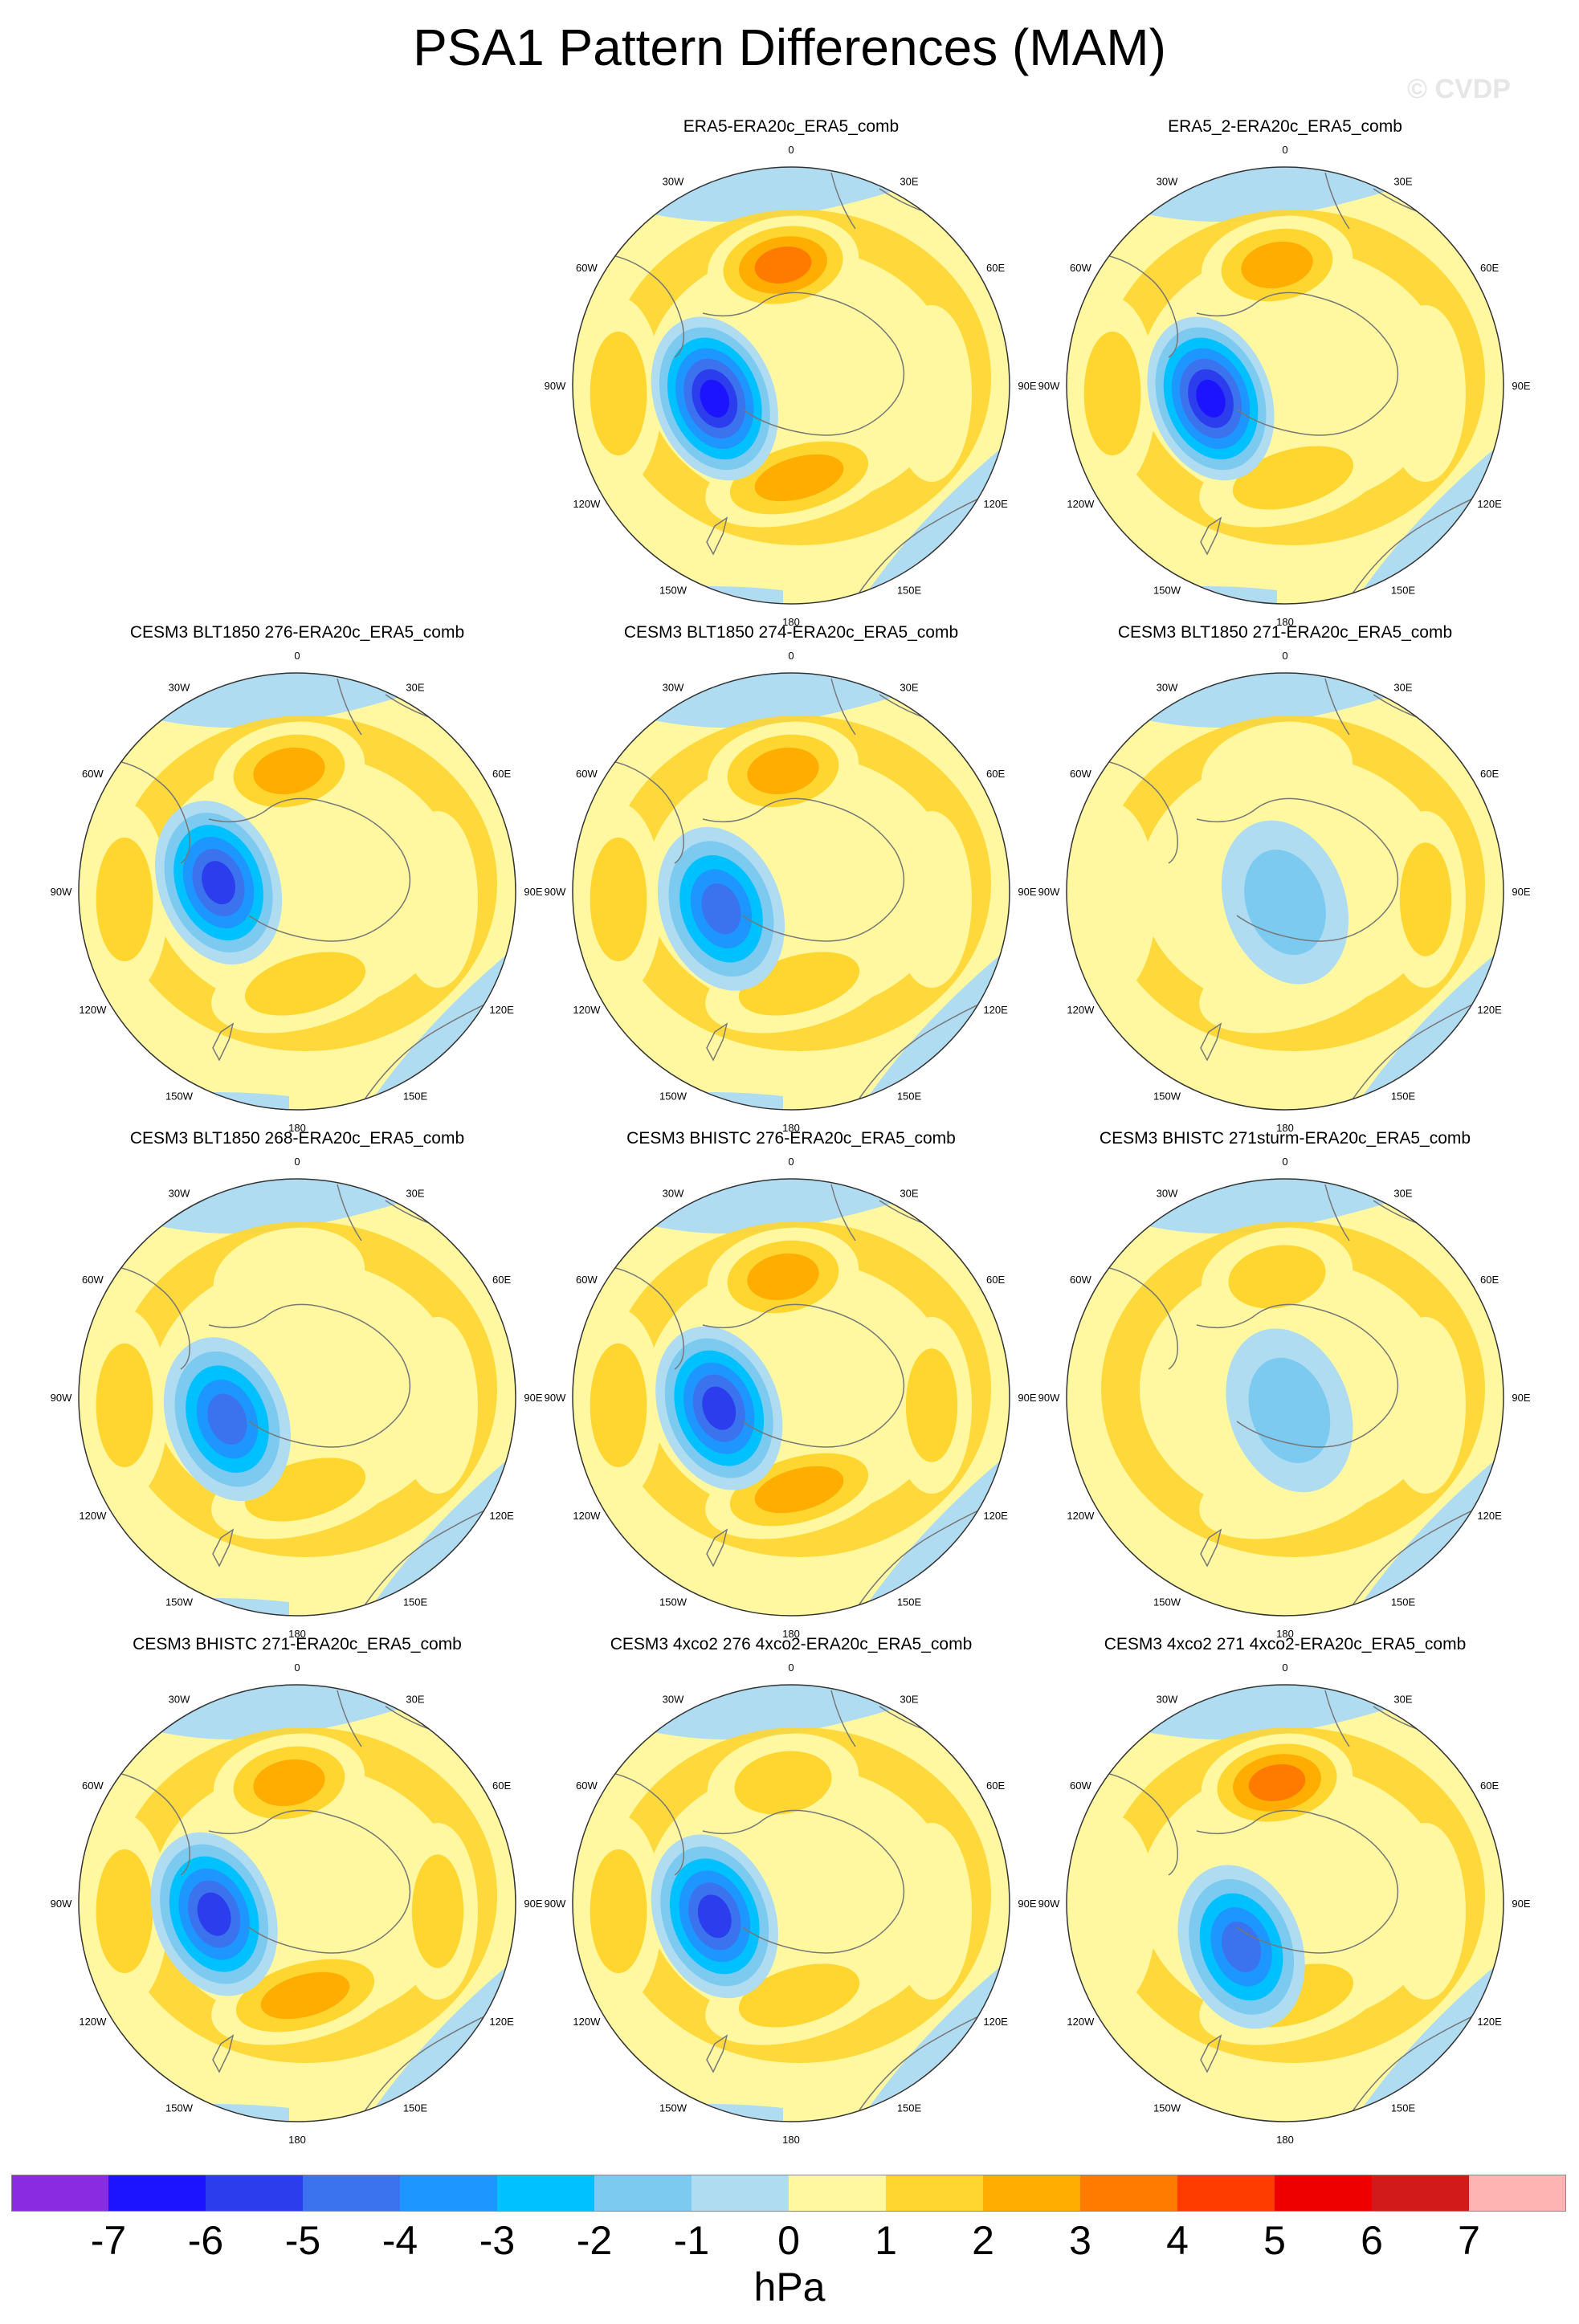 Image resolution: width=1579 pixels, height=2324 pixels. What do you see at coordinates (886, 2241) in the screenshot?
I see `colorbar-tick-label: 1` at bounding box center [886, 2241].